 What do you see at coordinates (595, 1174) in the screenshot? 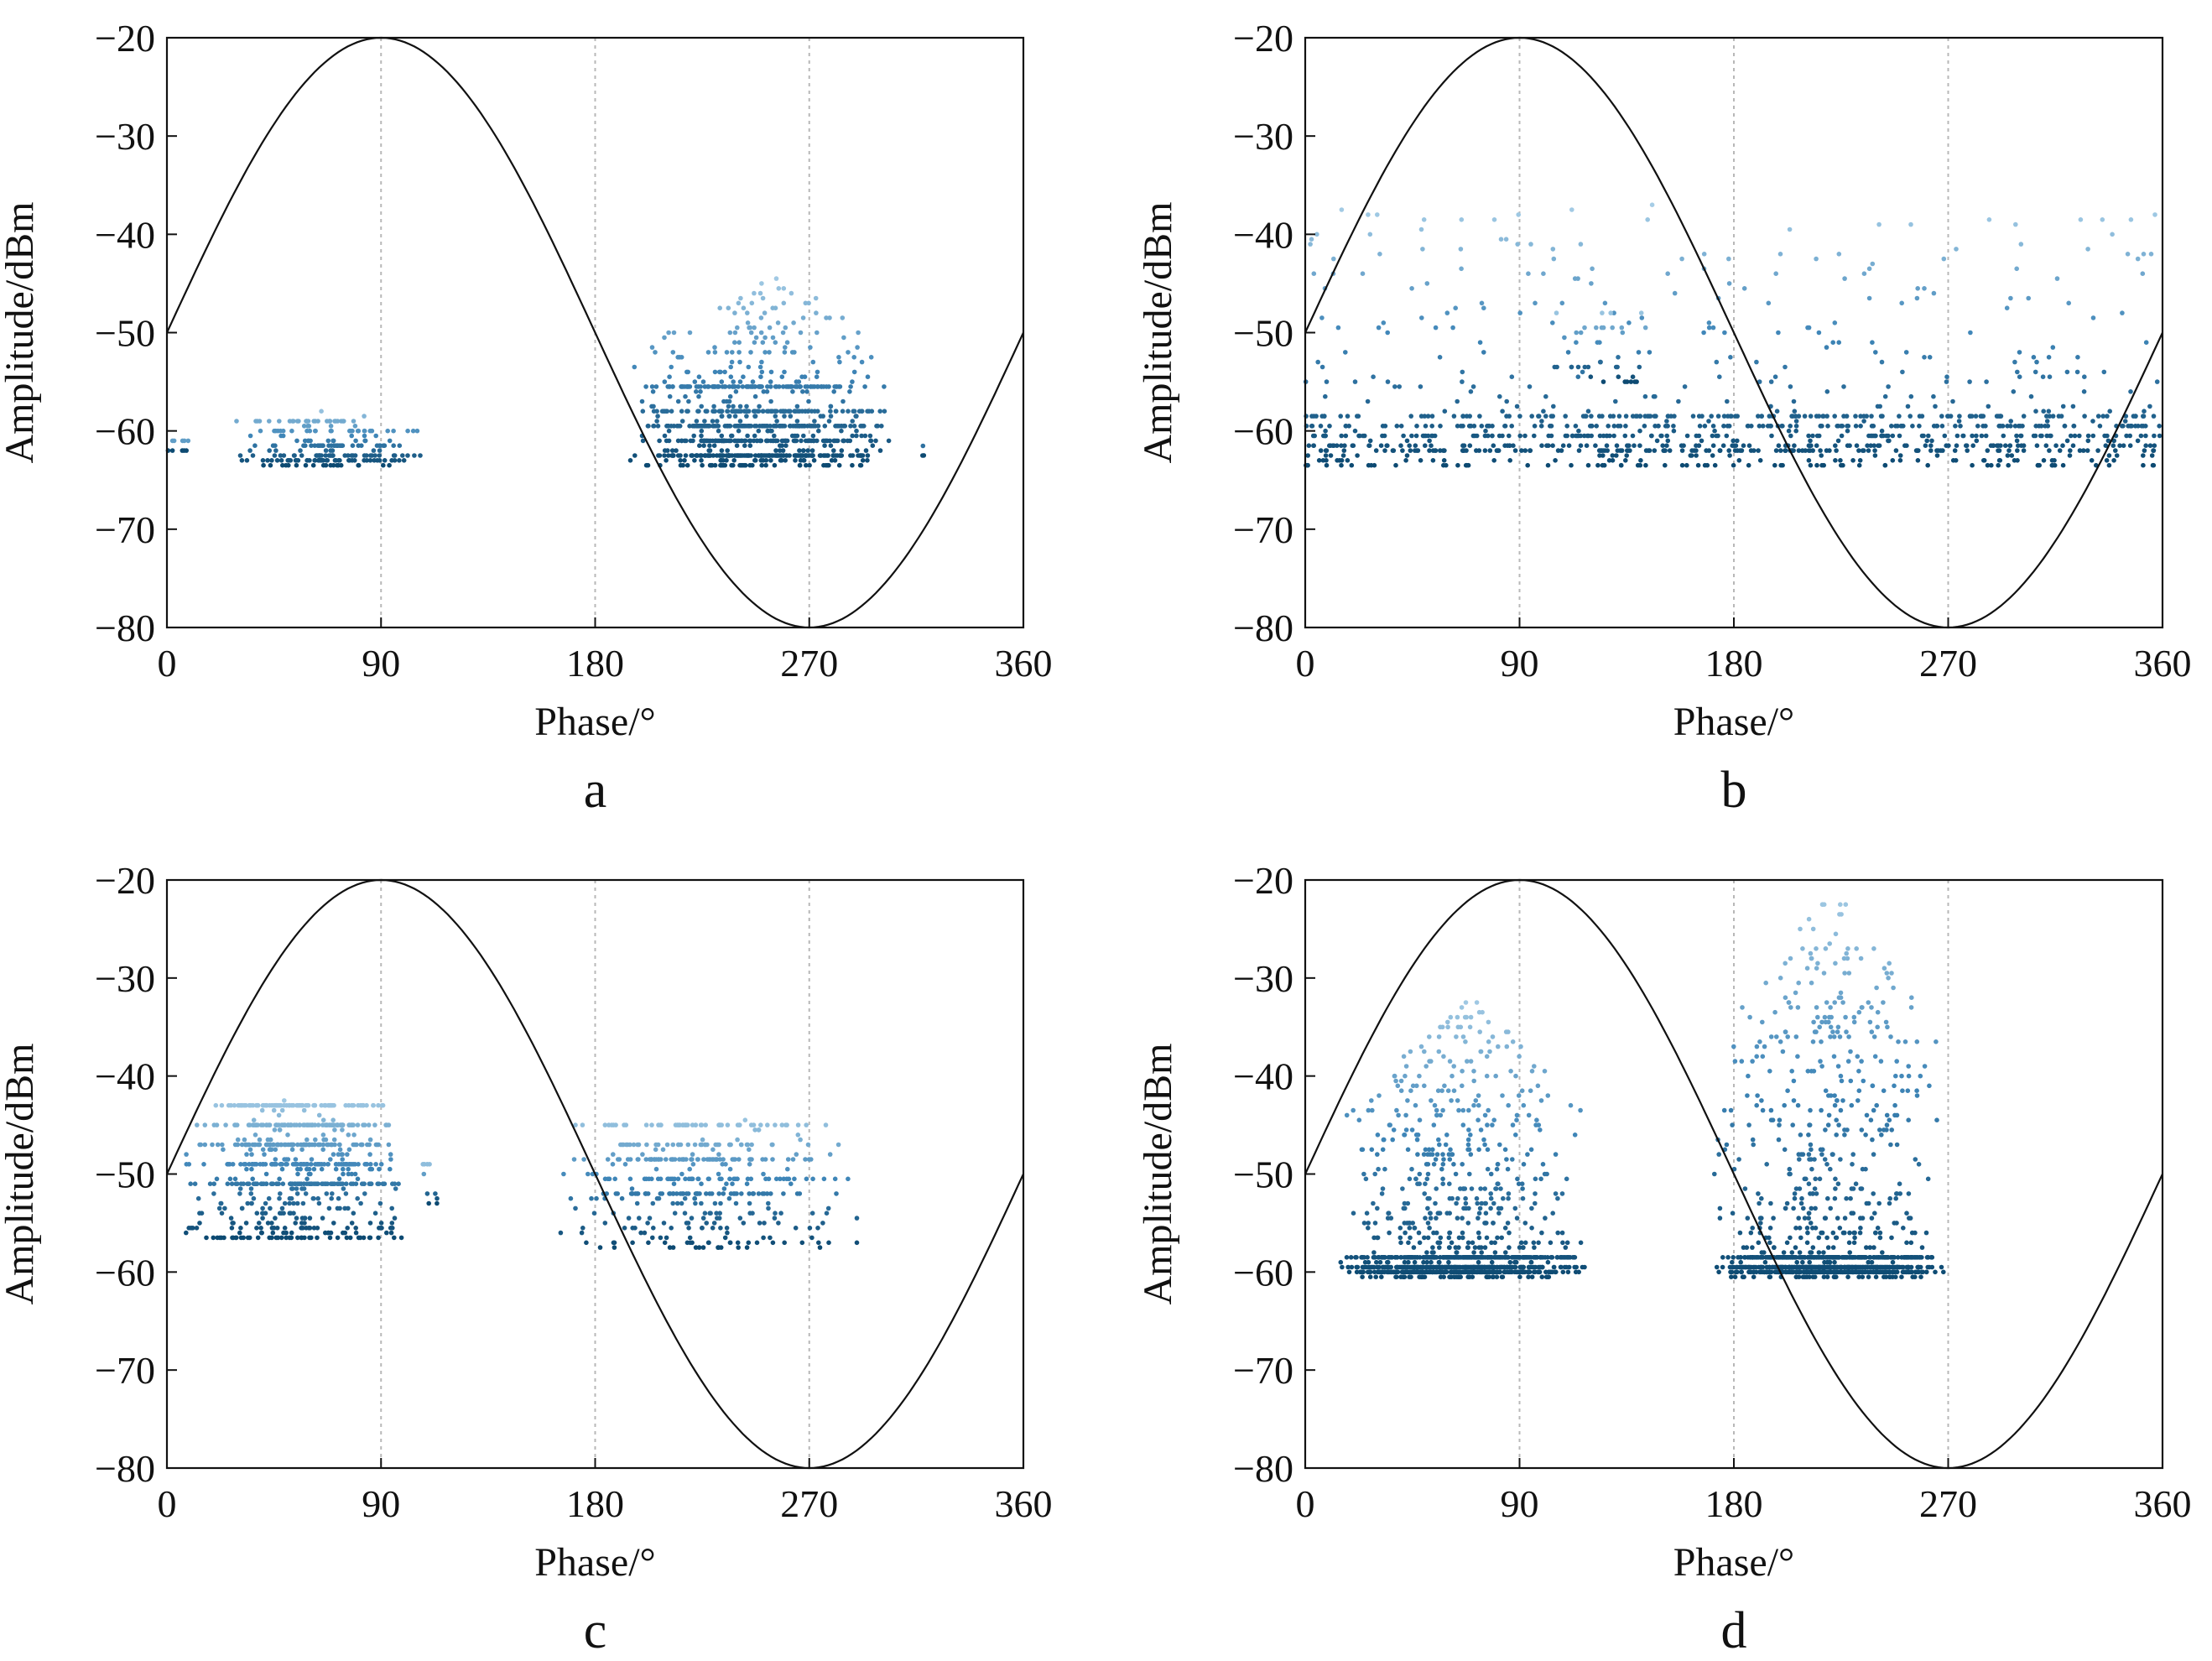
I see `reference-sine-line` at bounding box center [595, 1174].